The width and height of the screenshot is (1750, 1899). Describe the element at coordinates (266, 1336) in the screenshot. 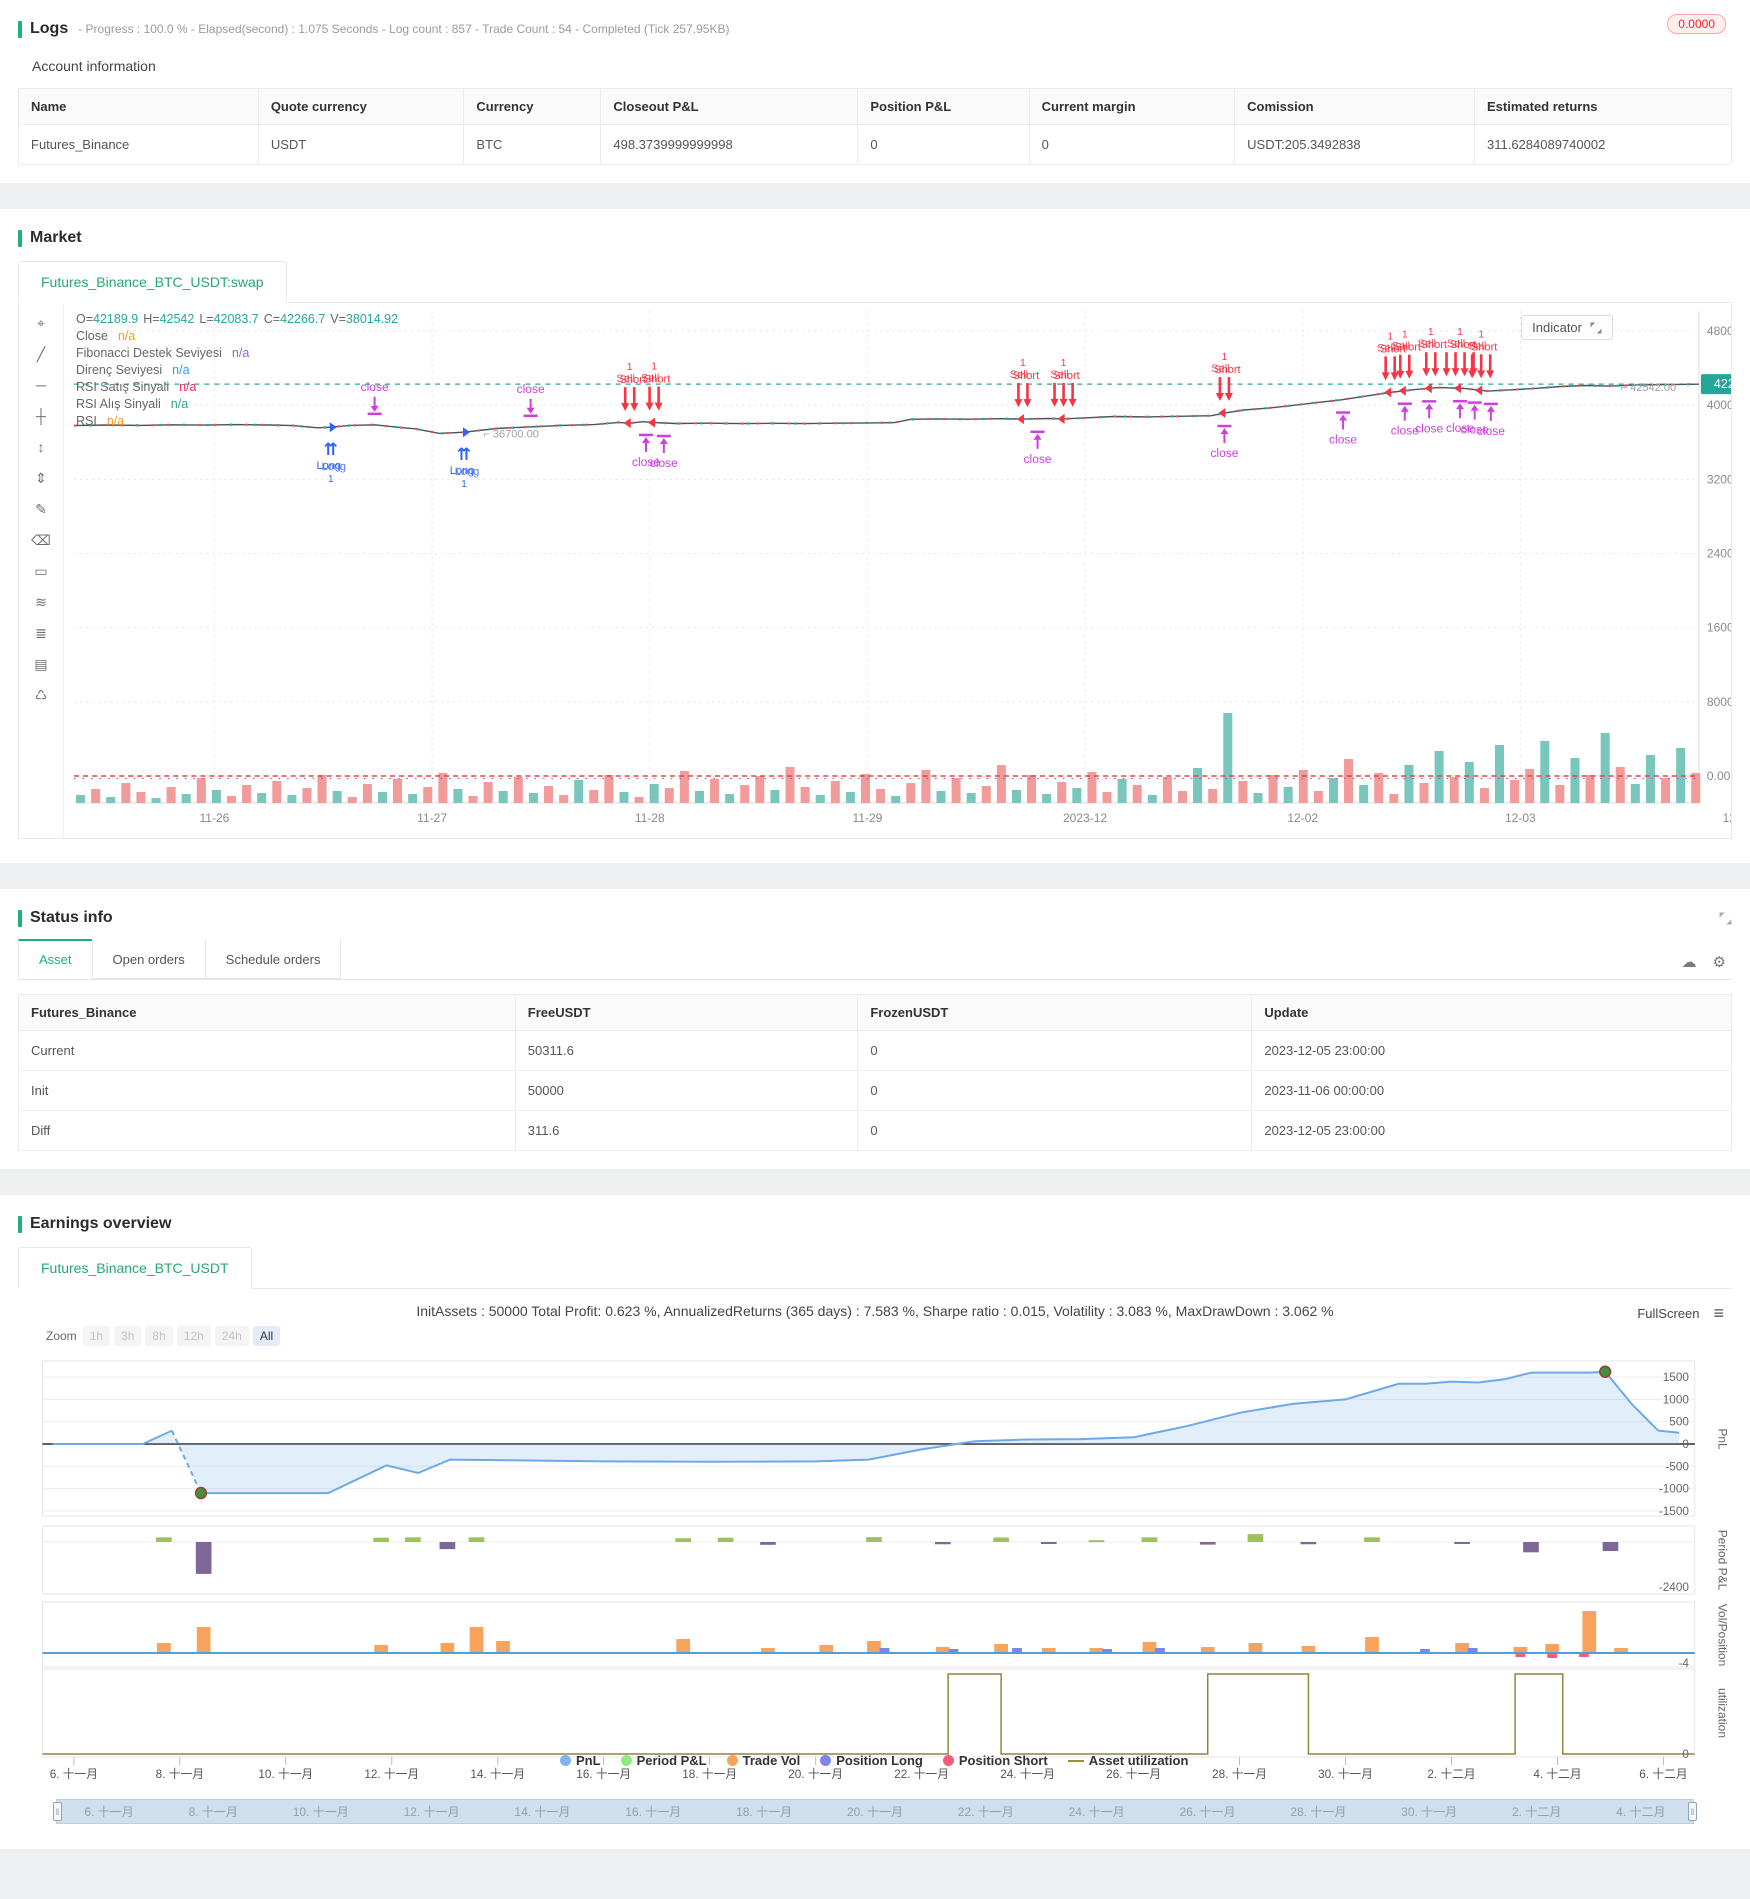

I see `zoom-button-all: All` at that location.